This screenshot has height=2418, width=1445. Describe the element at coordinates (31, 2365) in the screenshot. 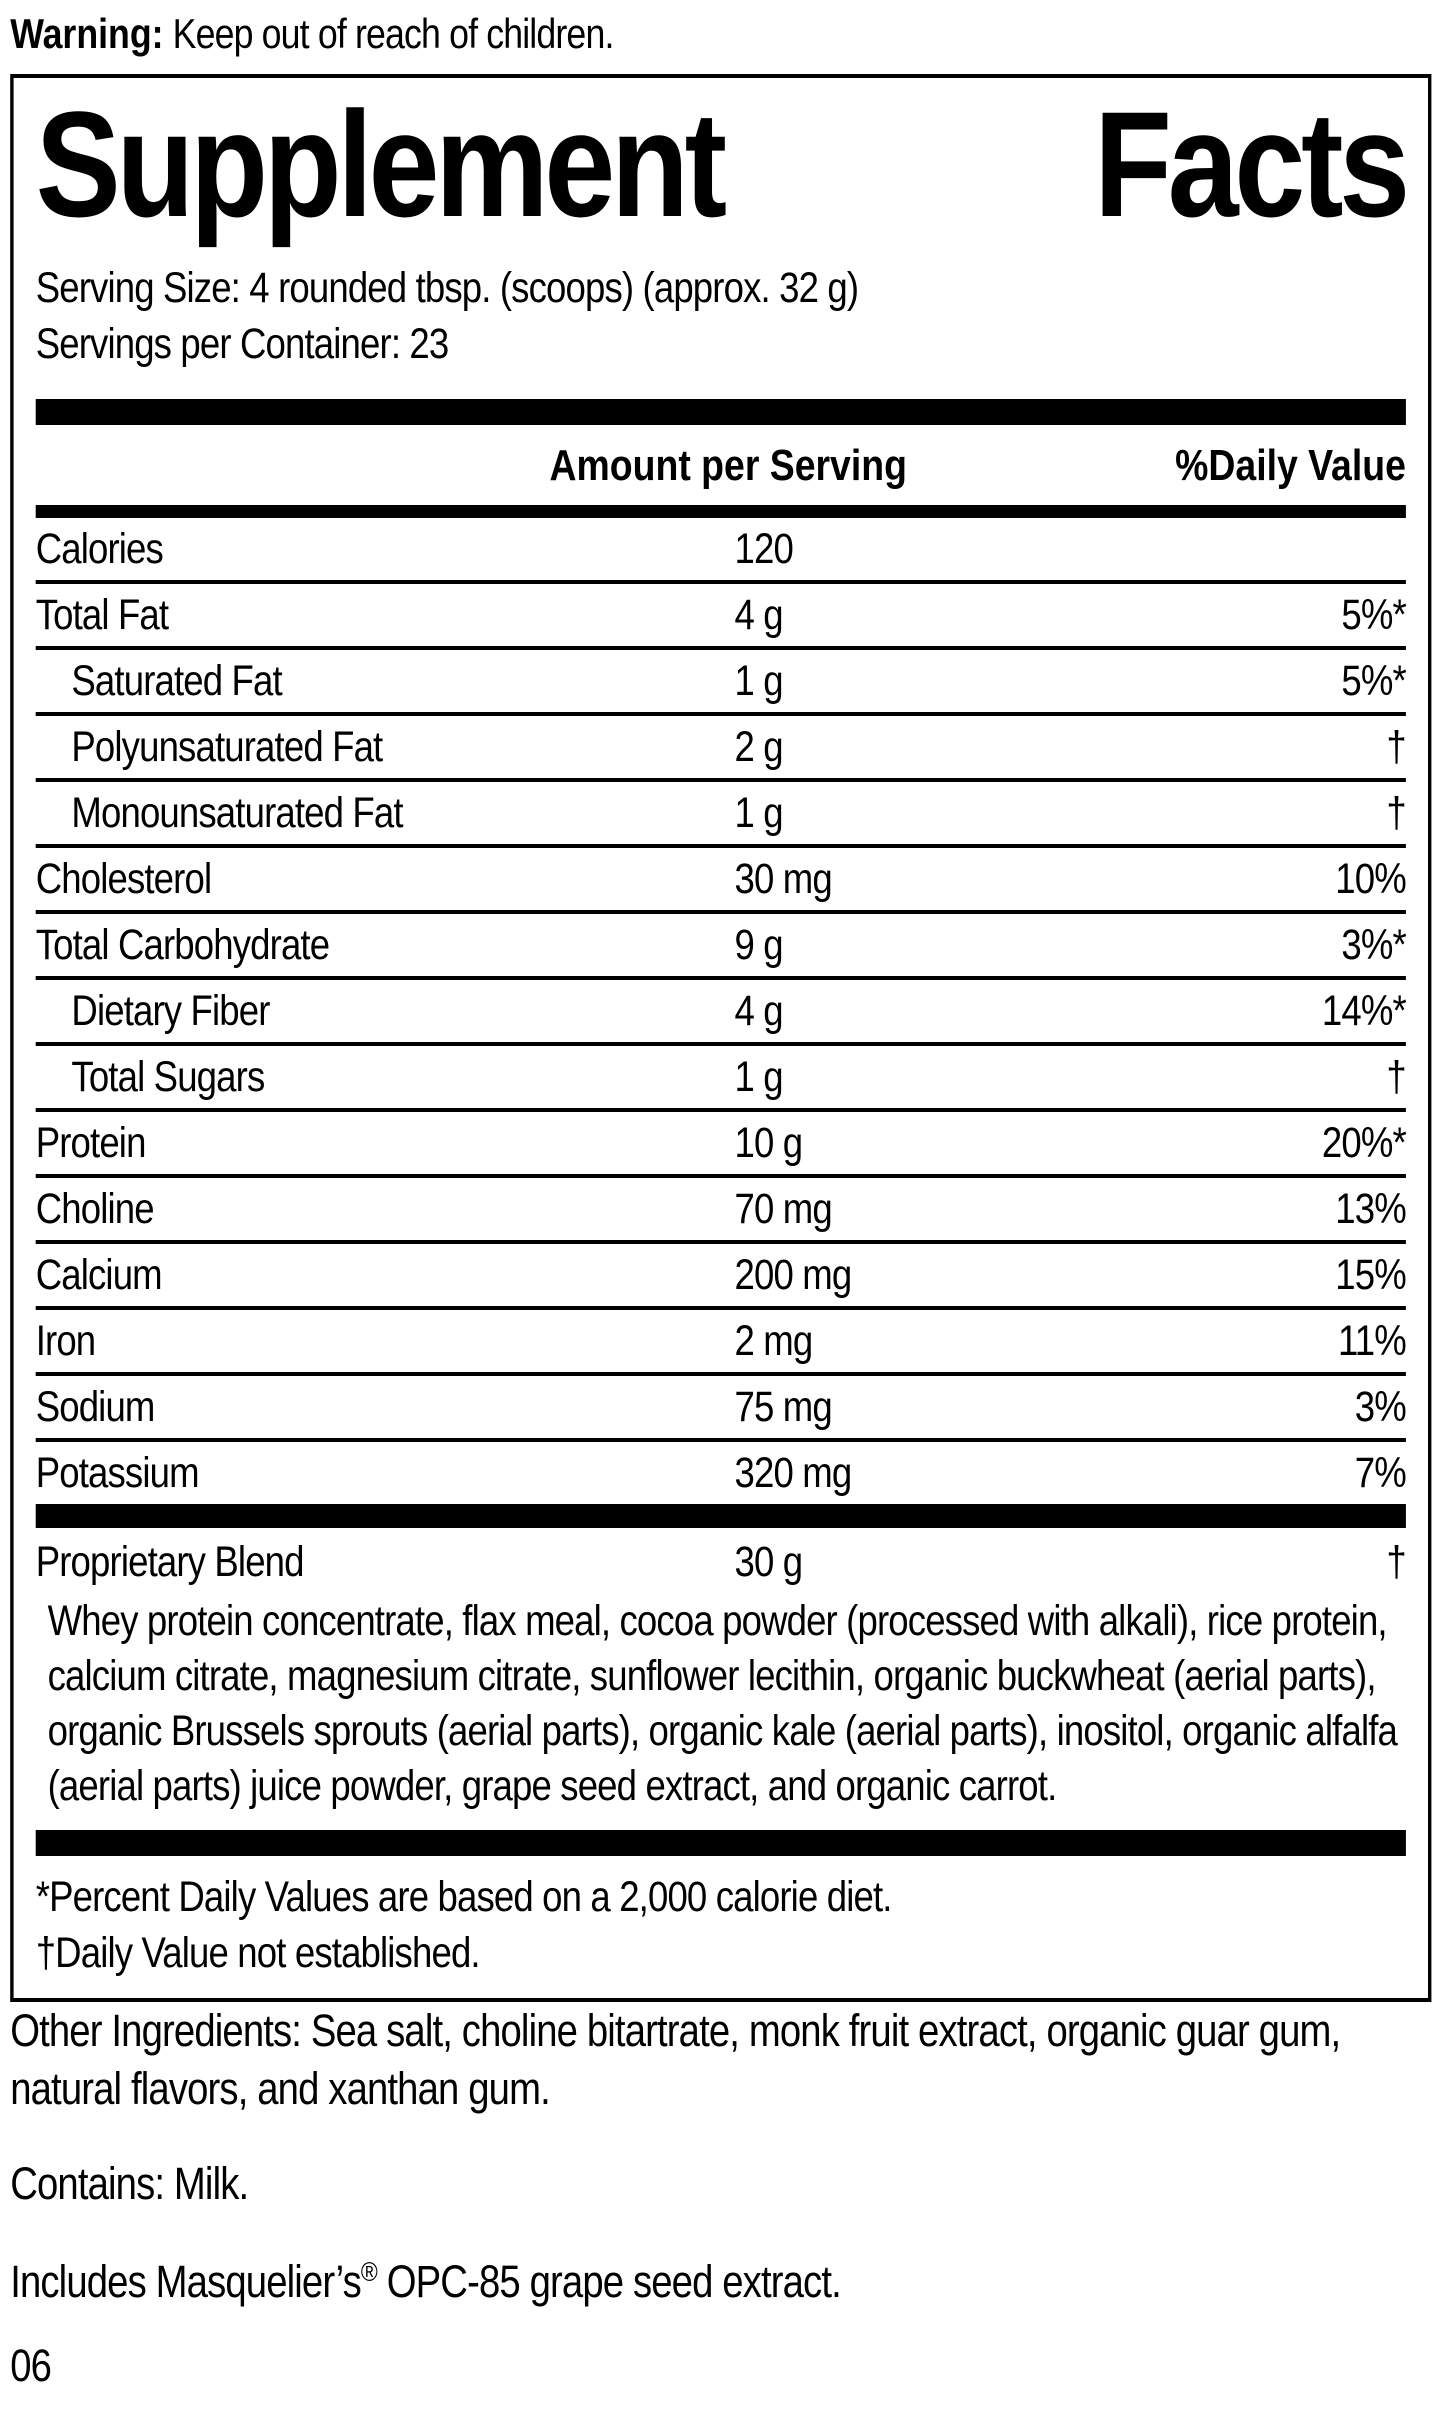

I see `label-code: 06` at that location.